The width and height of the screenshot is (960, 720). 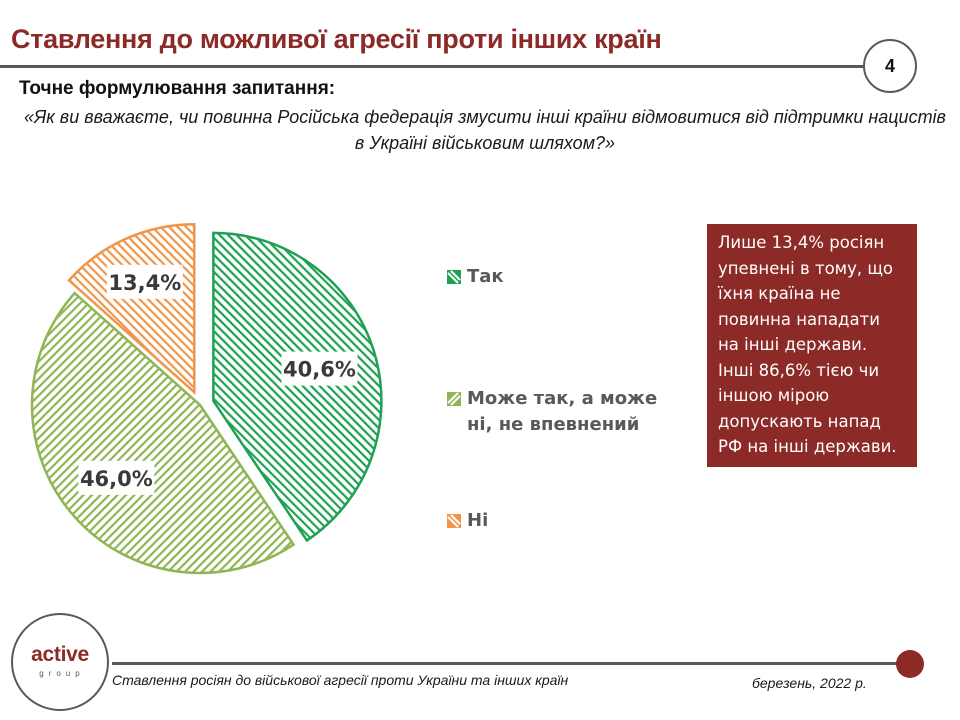 What do you see at coordinates (485, 276) in the screenshot?
I see `legend-label: Так` at bounding box center [485, 276].